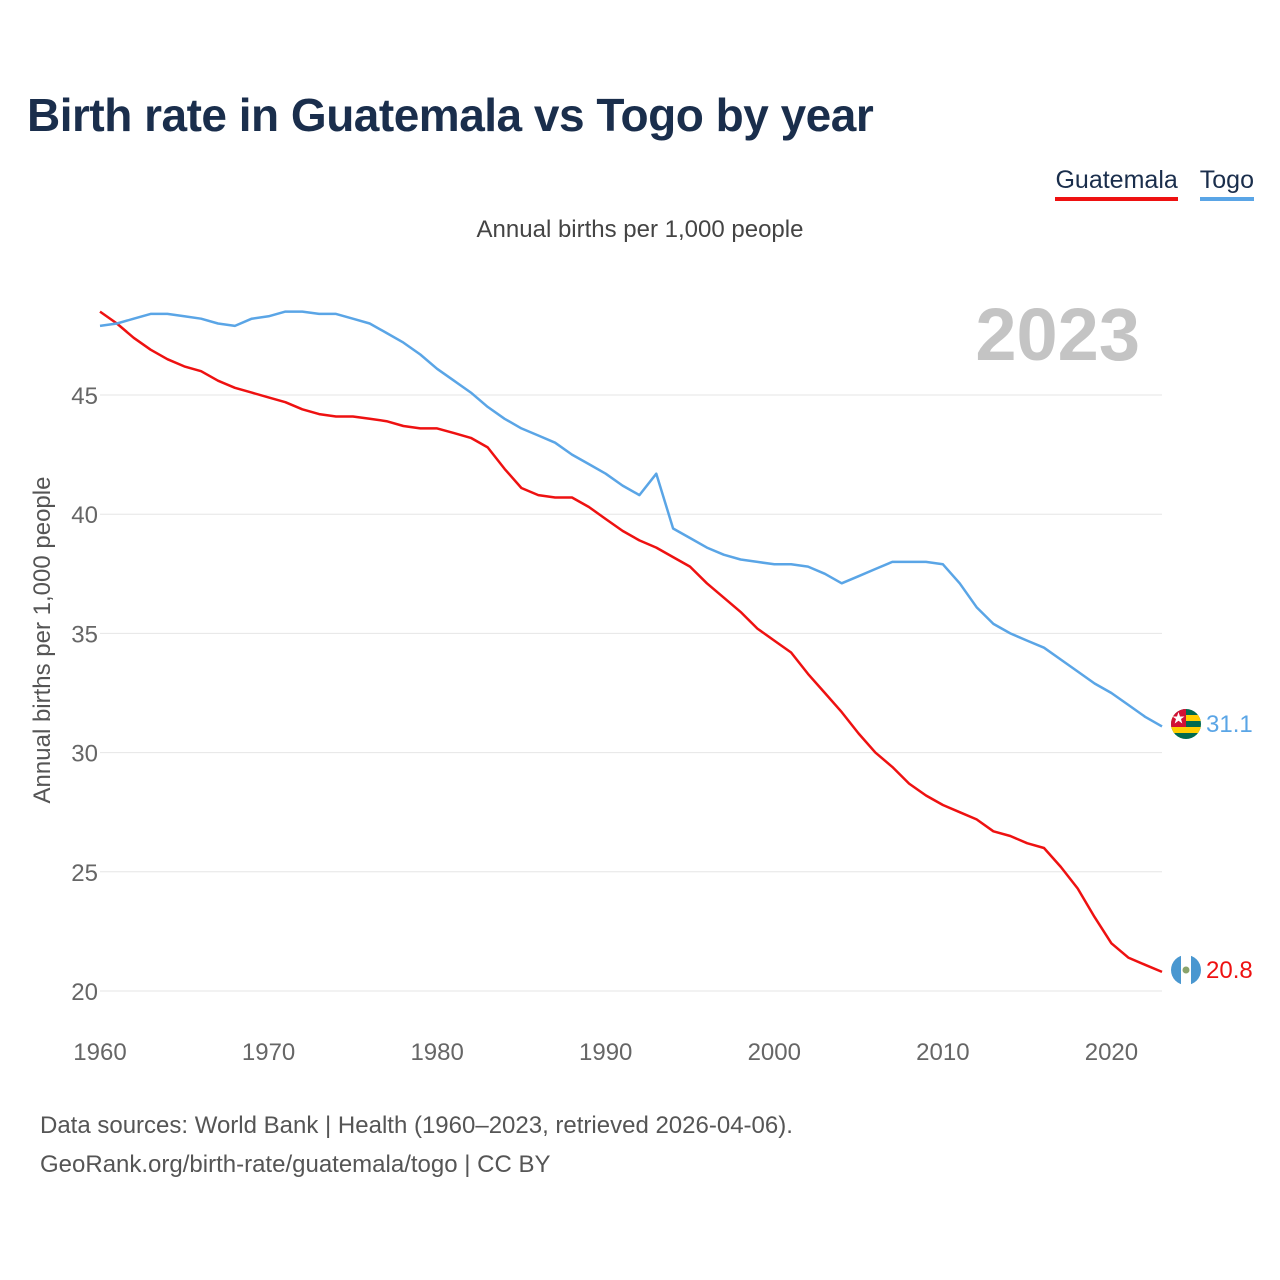 The width and height of the screenshot is (1280, 1280). Describe the element at coordinates (1229, 970) in the screenshot. I see `guatemala-end-label: 20.8` at that location.